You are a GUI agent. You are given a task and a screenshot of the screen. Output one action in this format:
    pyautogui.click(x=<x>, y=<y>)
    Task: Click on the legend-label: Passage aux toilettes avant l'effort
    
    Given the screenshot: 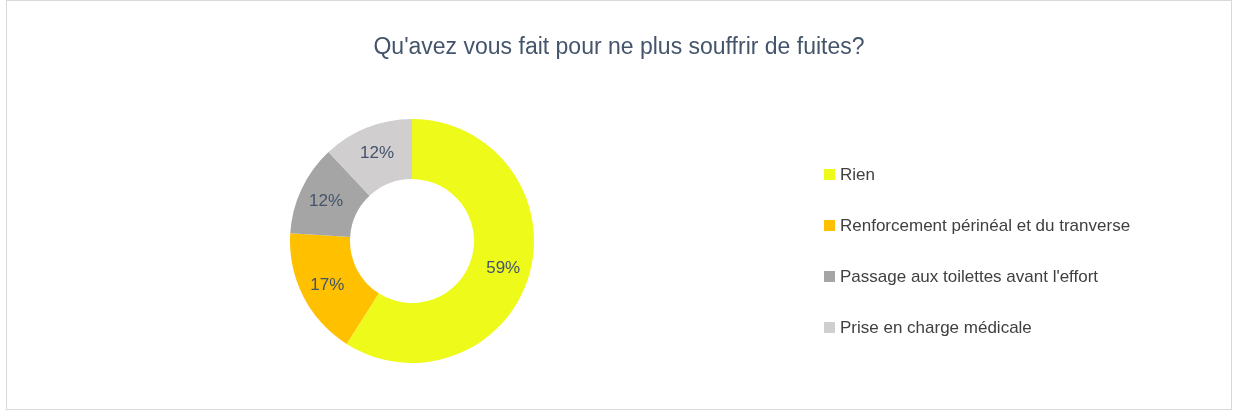 What is the action you would take?
    pyautogui.click(x=969, y=276)
    